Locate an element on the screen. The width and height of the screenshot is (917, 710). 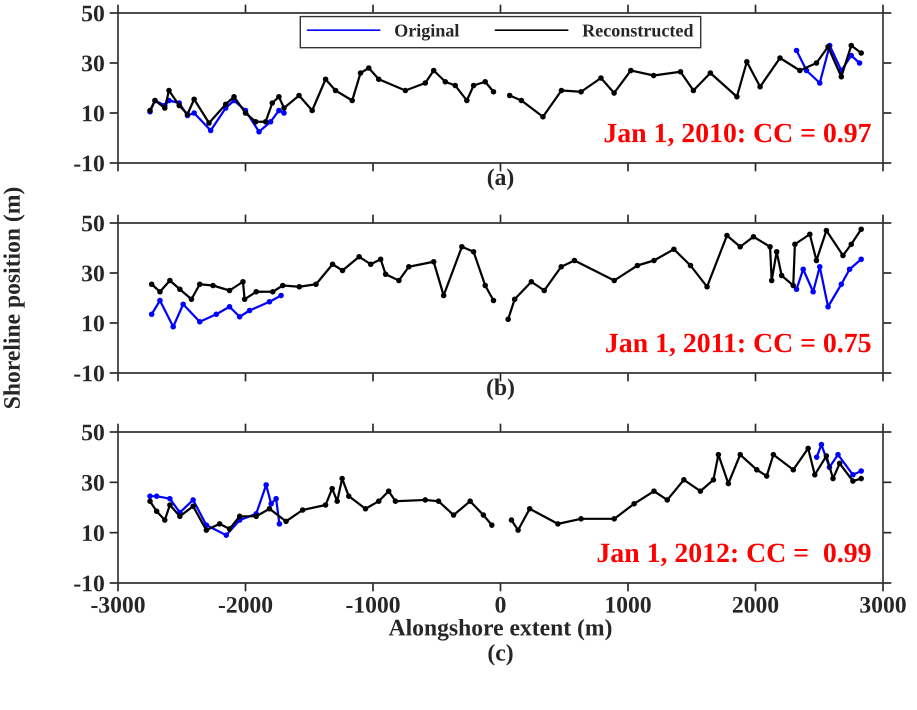
y-axis-title: Shoreline position (m) is located at coordinates (14, 298).